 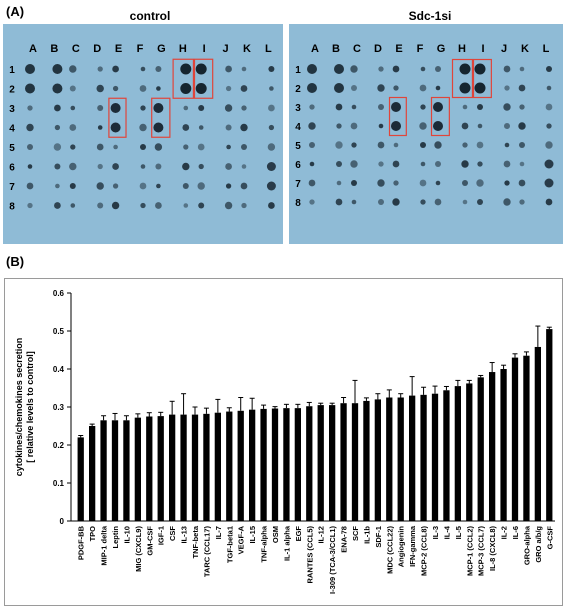 I want to click on category-label: OSM, so click(x=275, y=534).